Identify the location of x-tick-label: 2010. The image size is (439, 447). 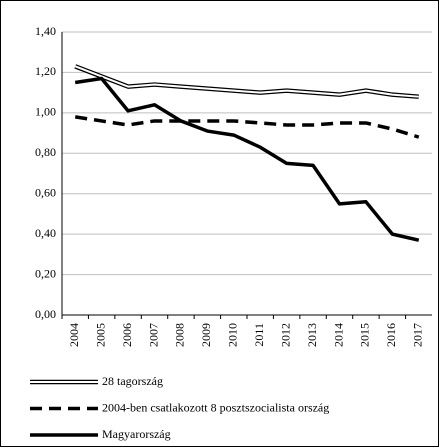
(233, 335).